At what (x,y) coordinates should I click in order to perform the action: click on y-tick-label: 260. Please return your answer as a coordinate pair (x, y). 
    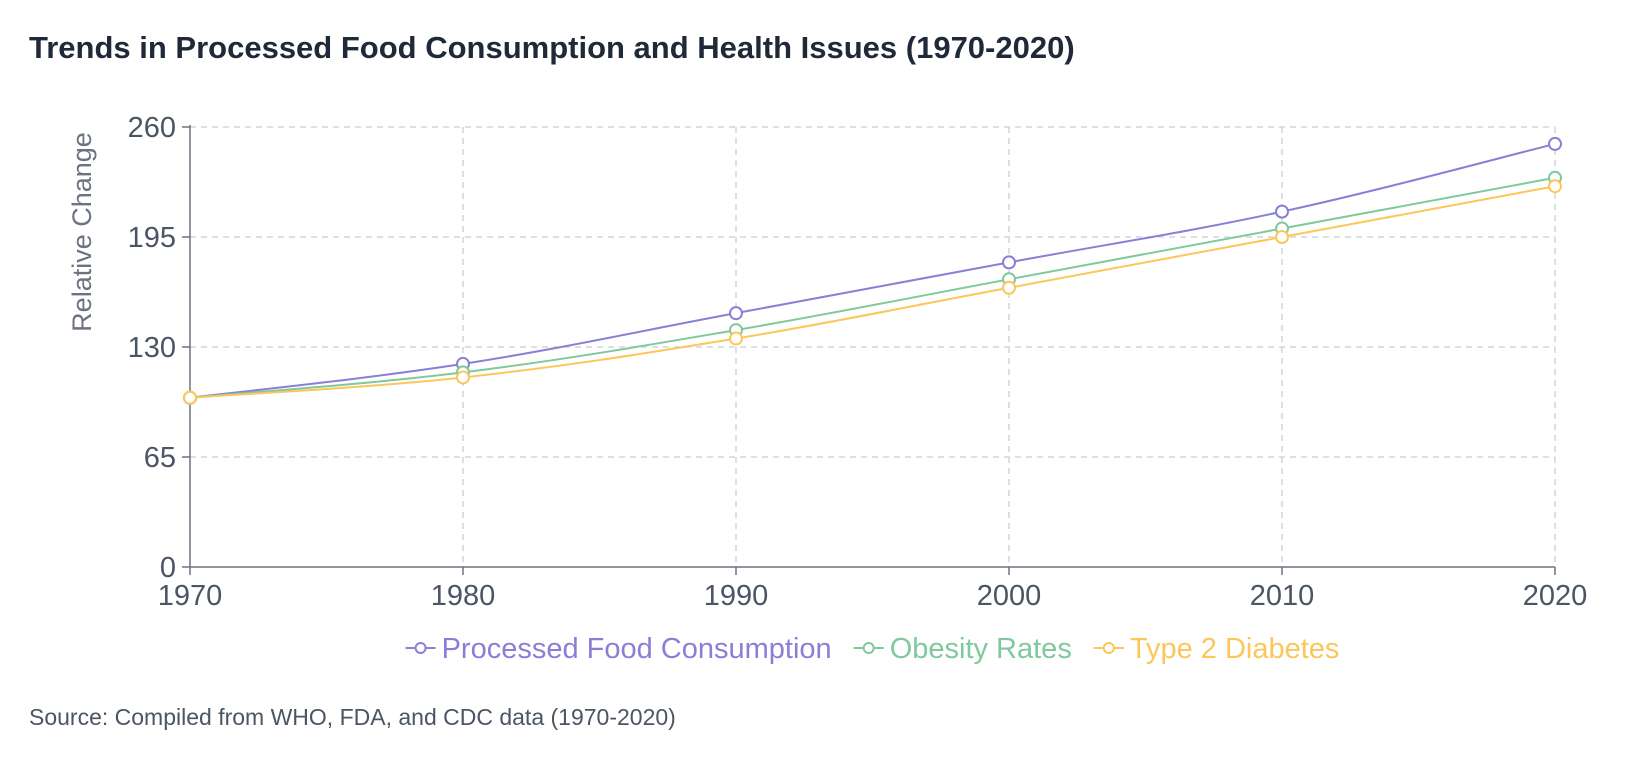
    Looking at the image, I should click on (152, 128).